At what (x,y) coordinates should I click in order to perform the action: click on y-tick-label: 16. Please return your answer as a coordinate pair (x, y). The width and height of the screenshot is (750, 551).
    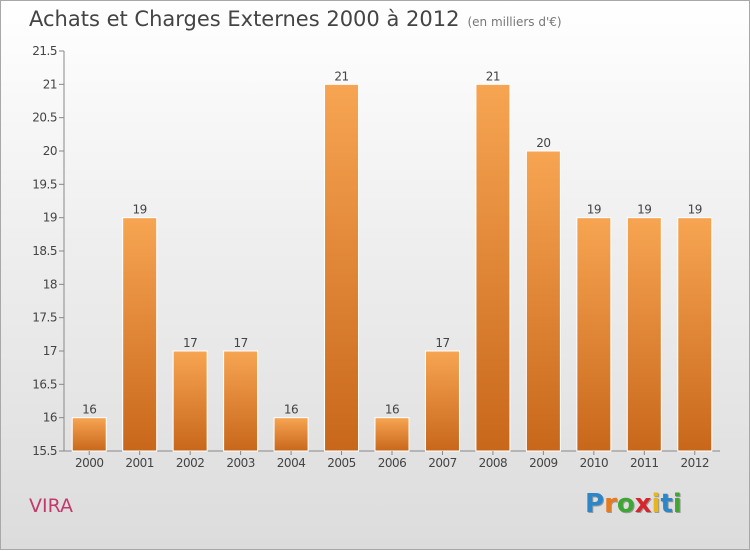
    Looking at the image, I should click on (50, 418).